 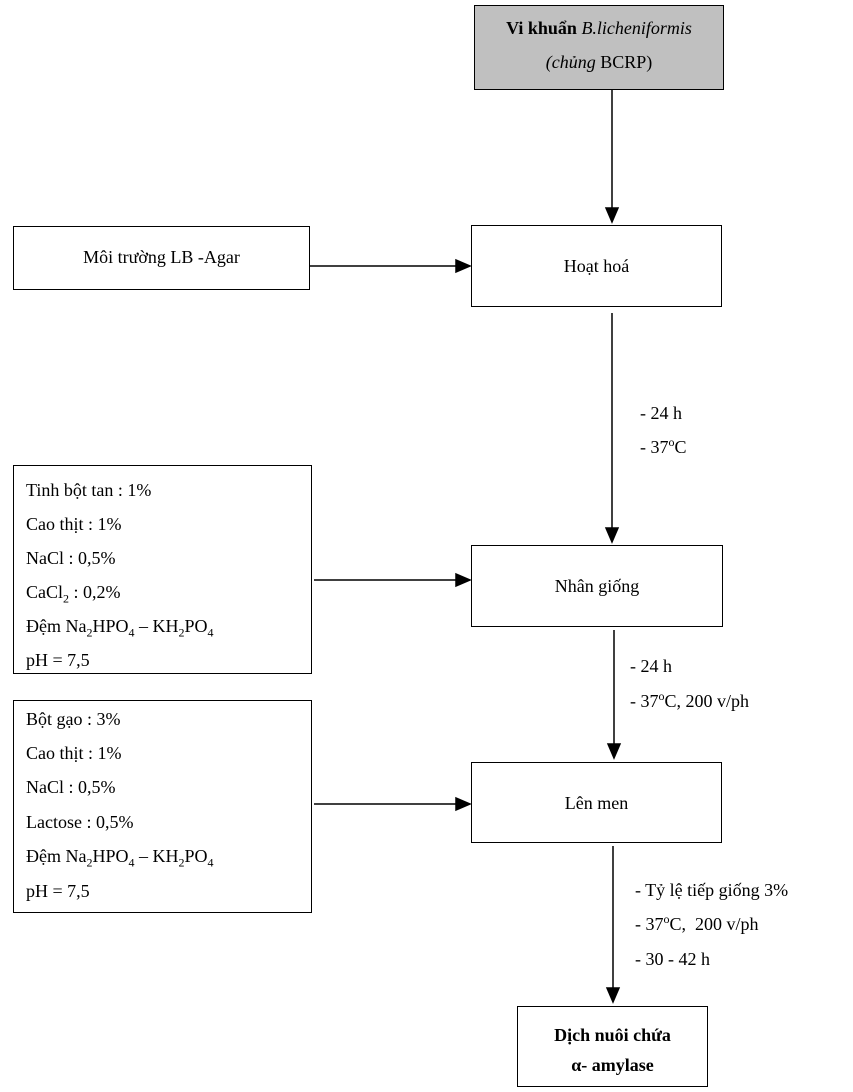 I want to click on step-box: Nhân giống, so click(x=597, y=586).